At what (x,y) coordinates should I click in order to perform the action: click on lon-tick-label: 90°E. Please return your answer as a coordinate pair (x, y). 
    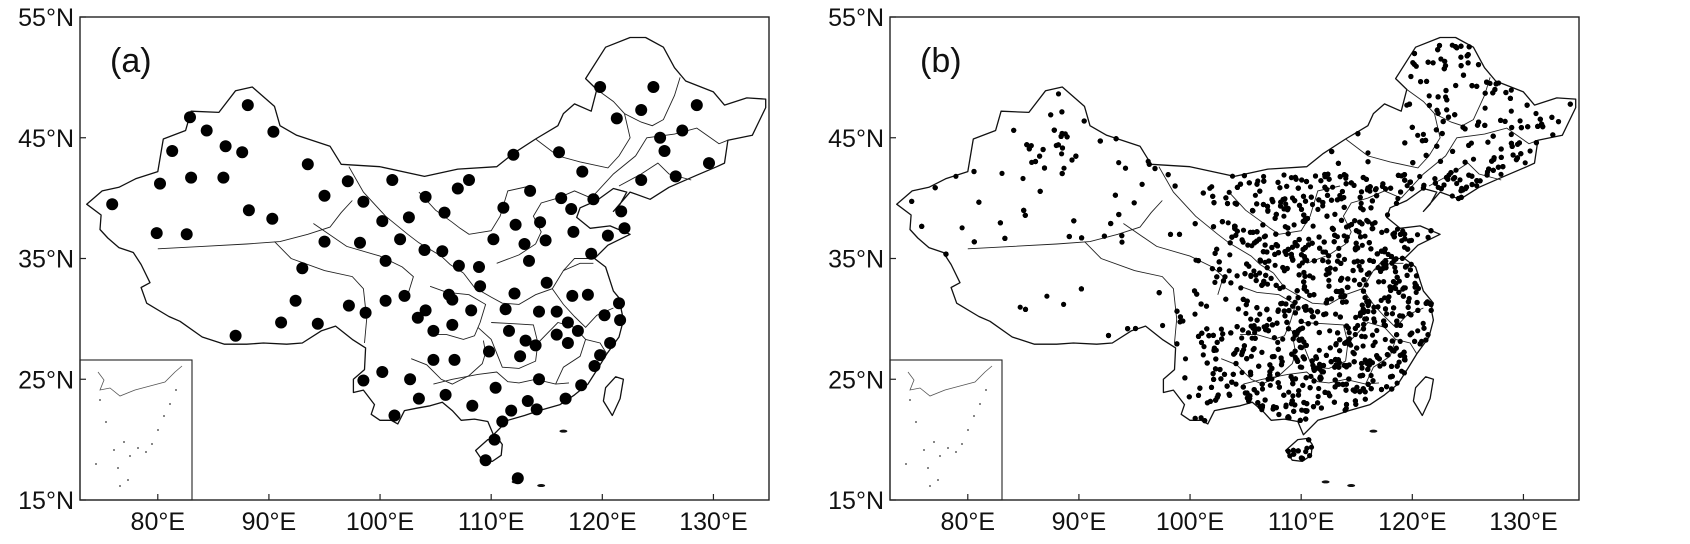
    Looking at the image, I should click on (269, 522).